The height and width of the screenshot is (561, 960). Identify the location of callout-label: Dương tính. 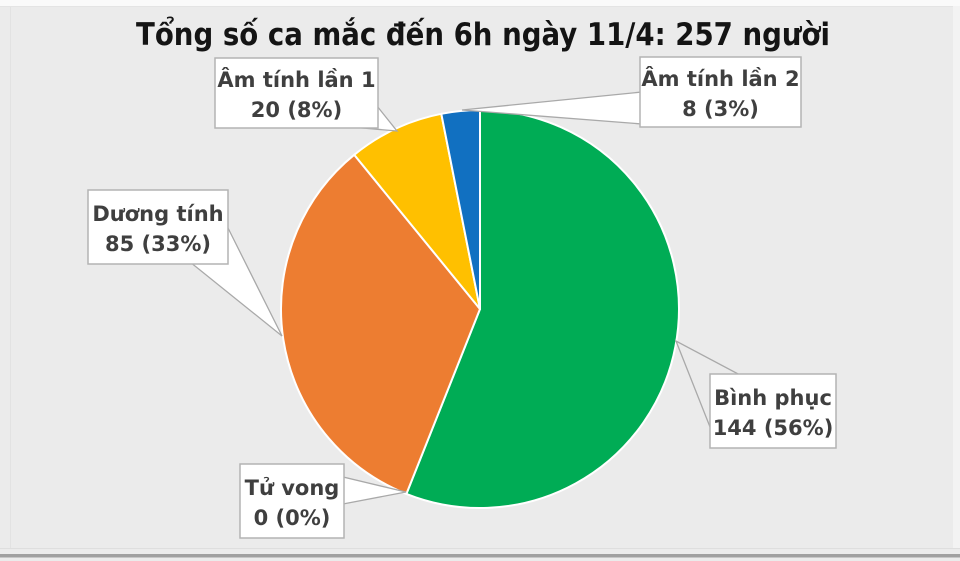
(157, 214).